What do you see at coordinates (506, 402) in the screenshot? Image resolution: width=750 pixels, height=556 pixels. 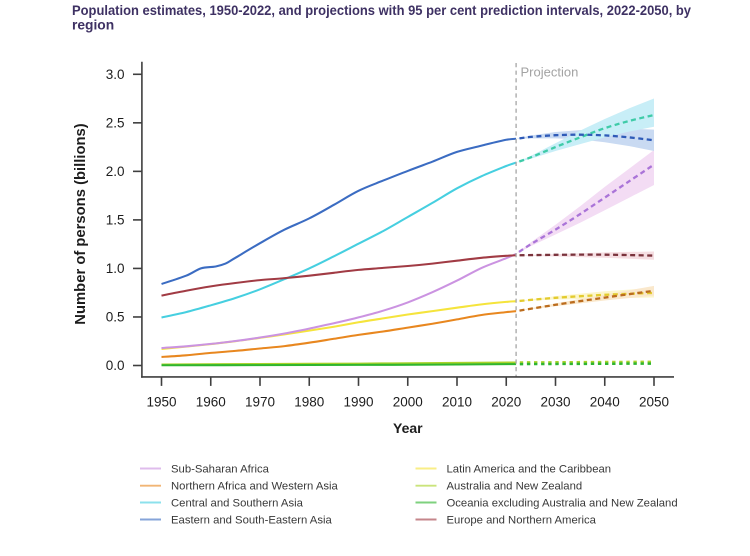 I see `svg-text: 2020` at bounding box center [506, 402].